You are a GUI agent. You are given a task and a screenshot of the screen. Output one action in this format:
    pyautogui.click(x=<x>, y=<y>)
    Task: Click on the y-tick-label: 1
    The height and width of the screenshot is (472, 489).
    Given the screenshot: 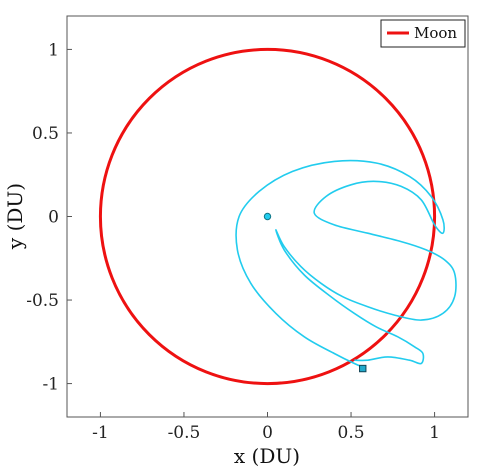 What is the action you would take?
    pyautogui.click(x=53, y=50)
    